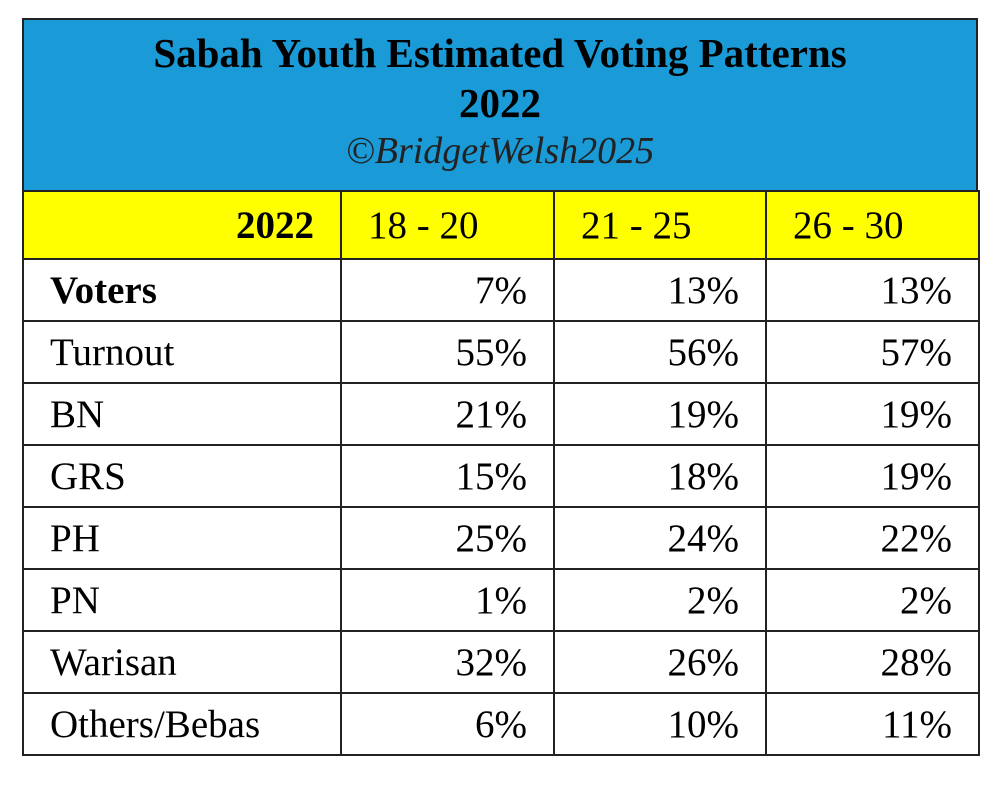 This screenshot has width=1000, height=812. What do you see at coordinates (447, 225) in the screenshot?
I see `column-header: 18 - 20` at bounding box center [447, 225].